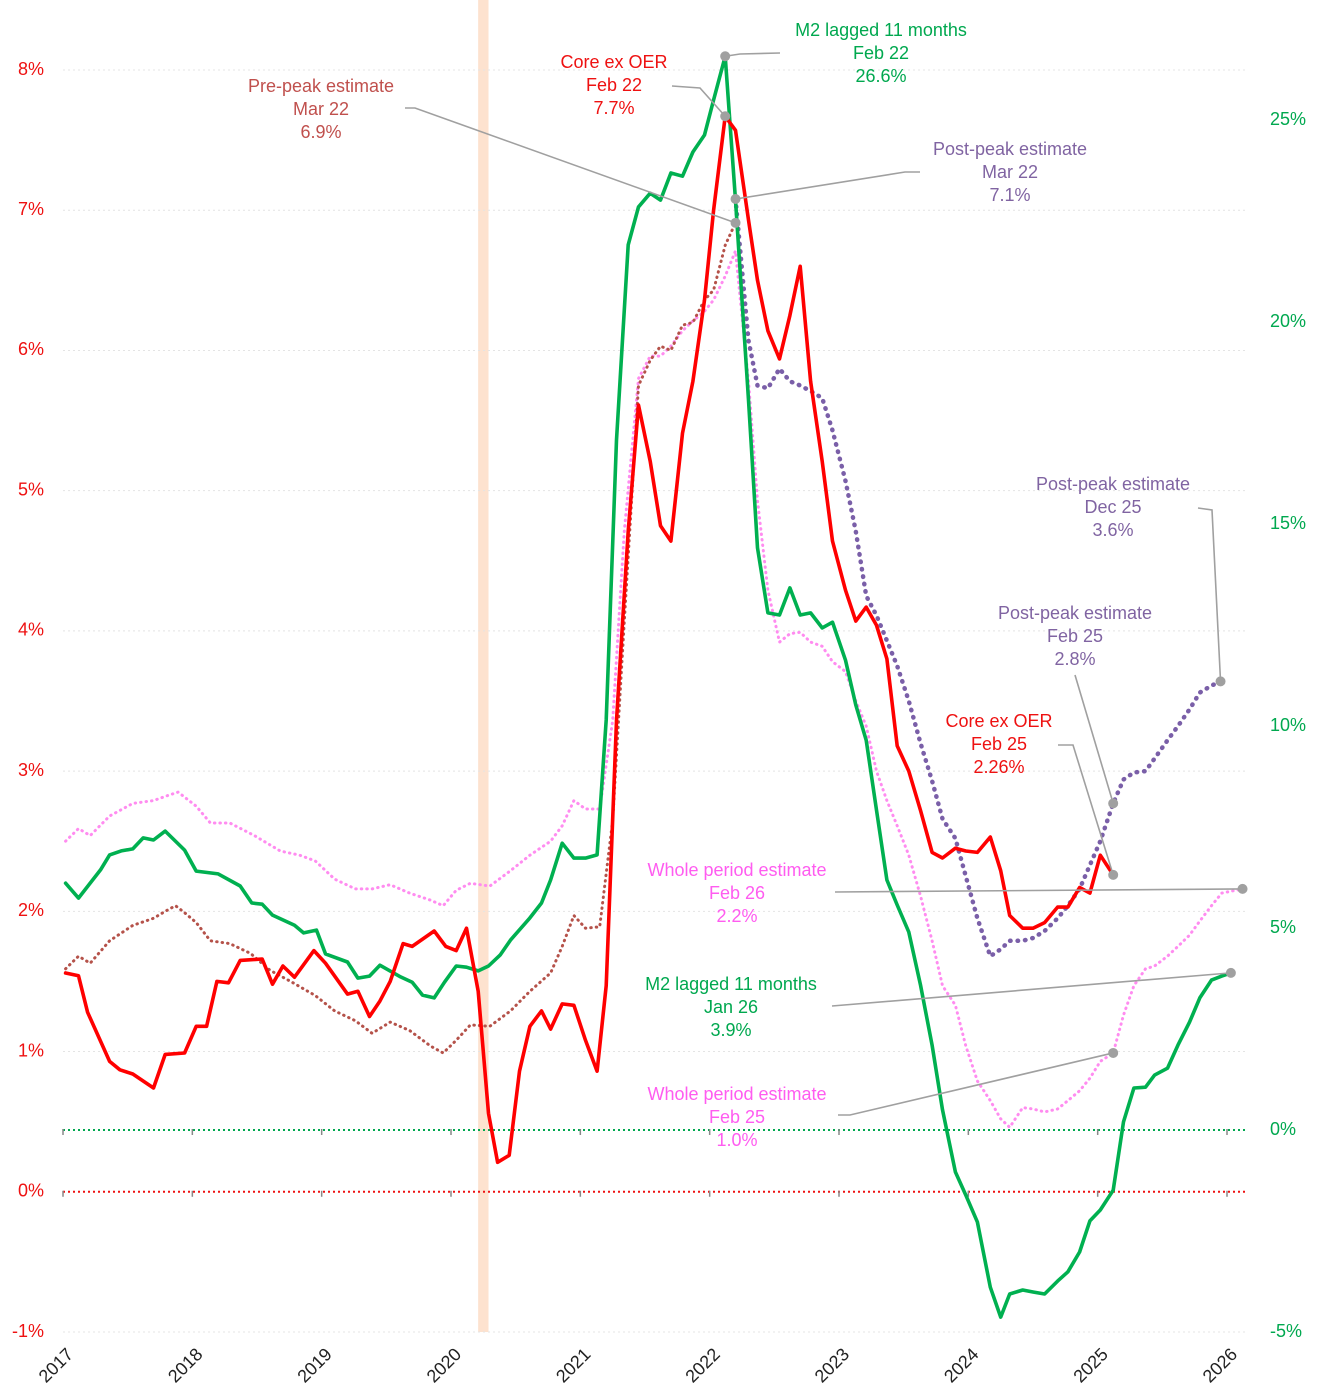  What do you see at coordinates (737, 893) in the screenshot?
I see `annotation-text: Feb 26` at bounding box center [737, 893].